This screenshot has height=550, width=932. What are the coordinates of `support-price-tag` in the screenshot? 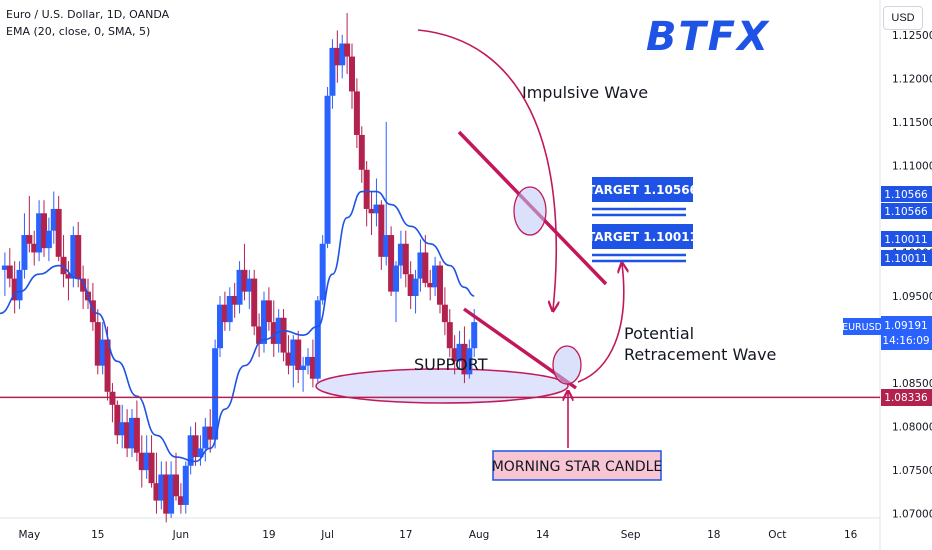 It's located at (906, 397).